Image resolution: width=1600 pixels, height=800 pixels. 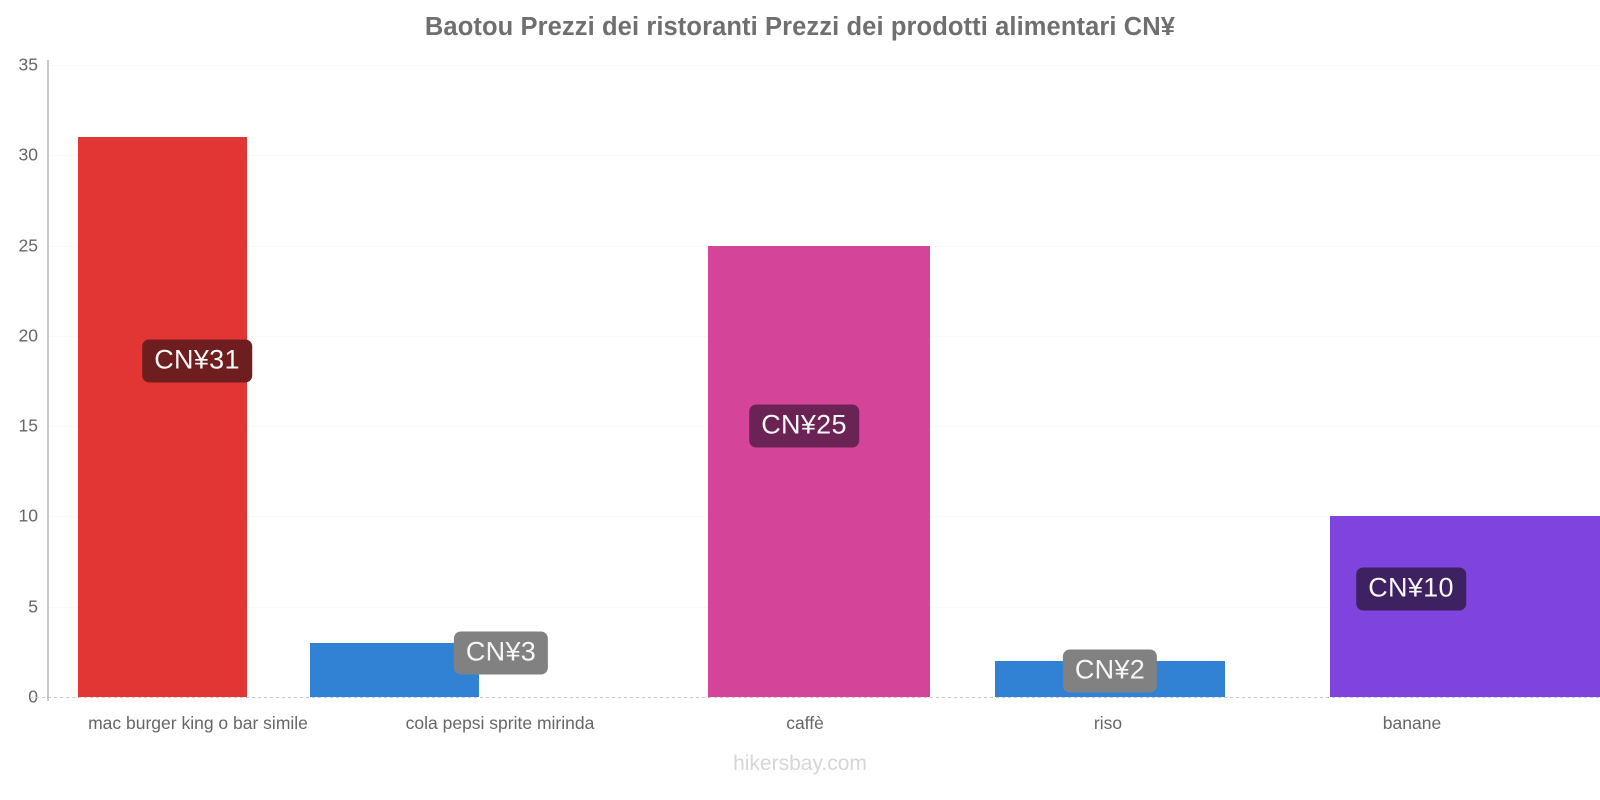 I want to click on bar-value-label: CN¥31, so click(x=197, y=361).